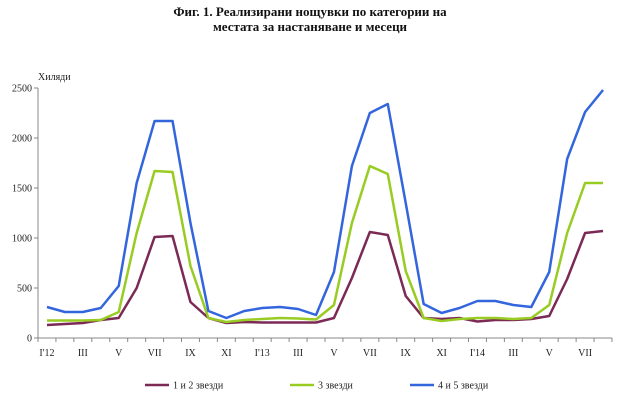 The image size is (620, 400). I want to click on y-tick-label: 2000, so click(22, 139).